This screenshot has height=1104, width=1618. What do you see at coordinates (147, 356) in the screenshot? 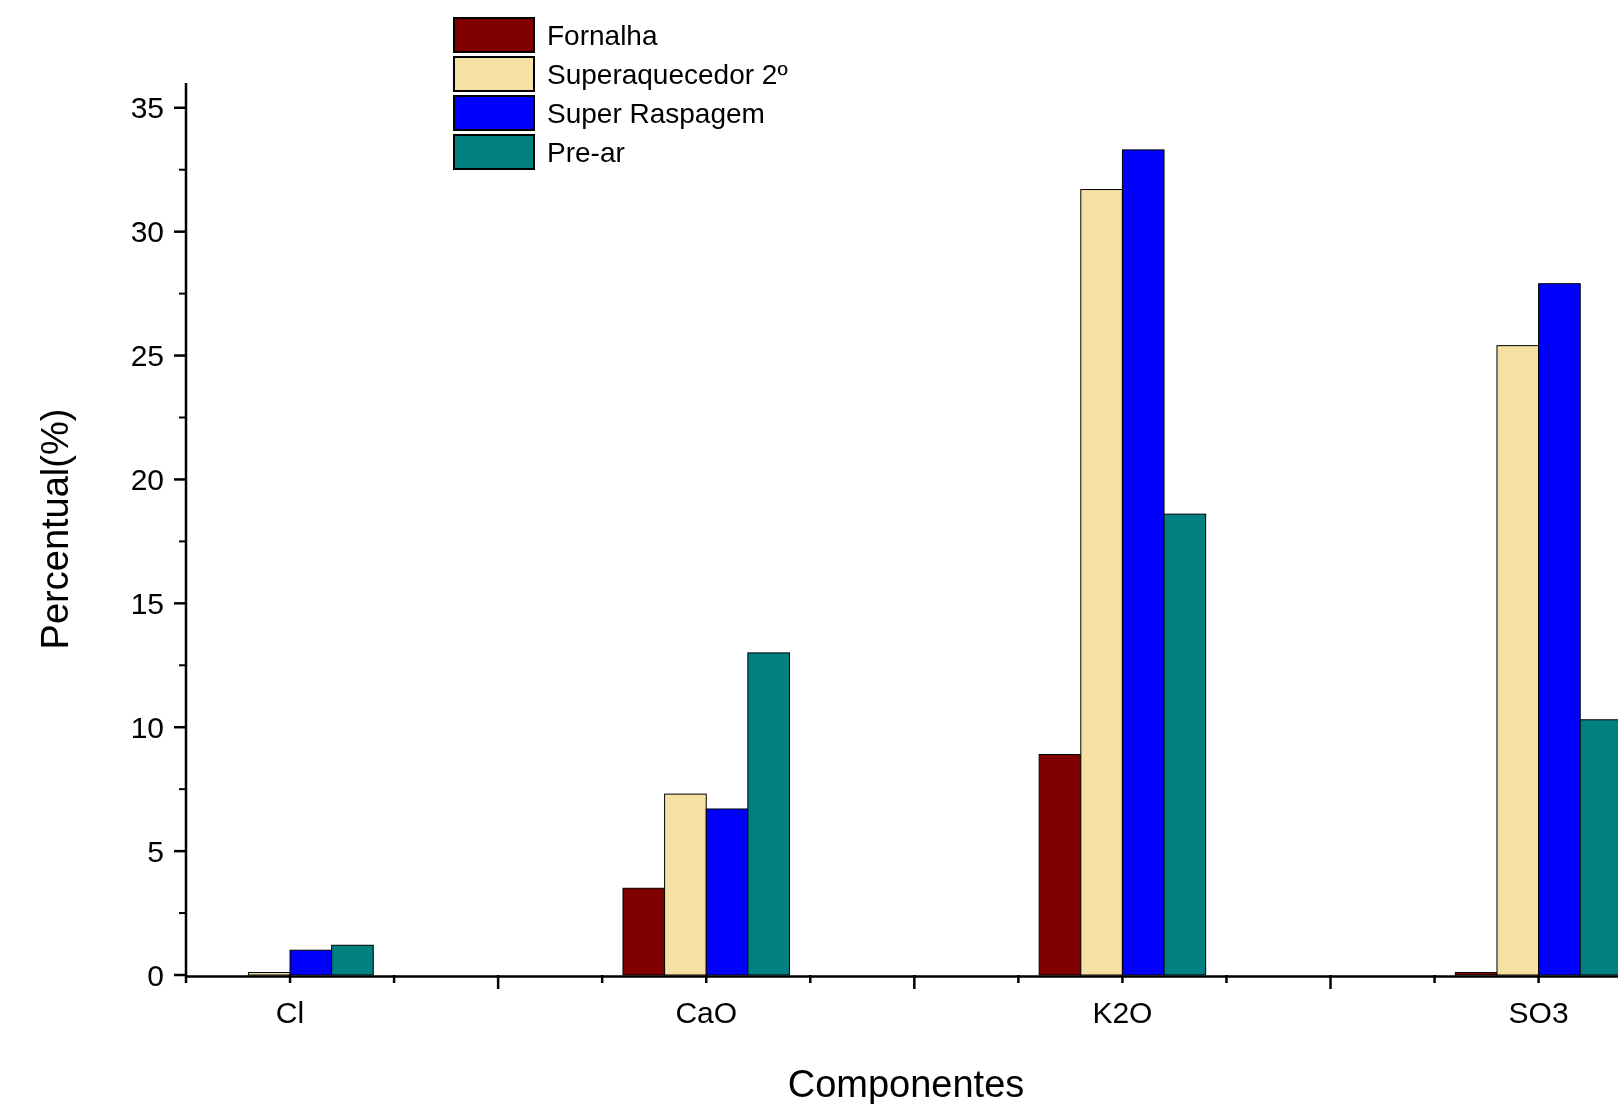
I see `y-tick-label: 25` at bounding box center [147, 356].